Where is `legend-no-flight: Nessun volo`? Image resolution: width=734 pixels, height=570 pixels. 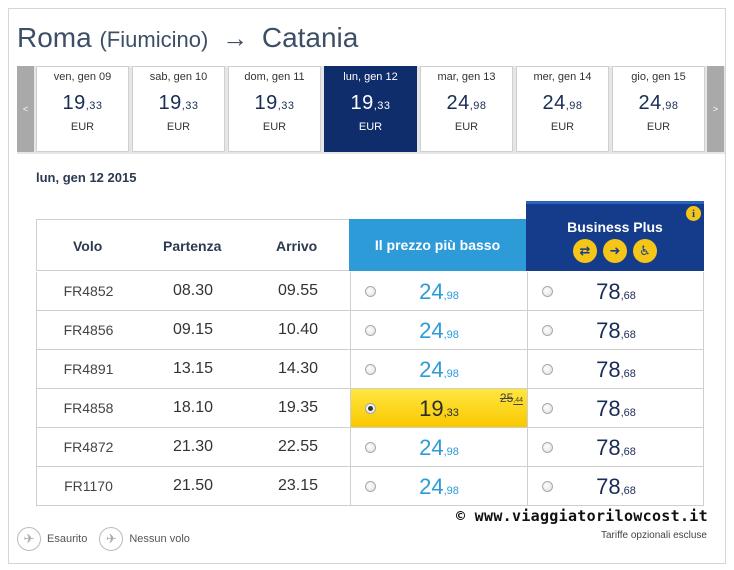
legend-no-flight: Nessun volo is located at coordinates (159, 539).